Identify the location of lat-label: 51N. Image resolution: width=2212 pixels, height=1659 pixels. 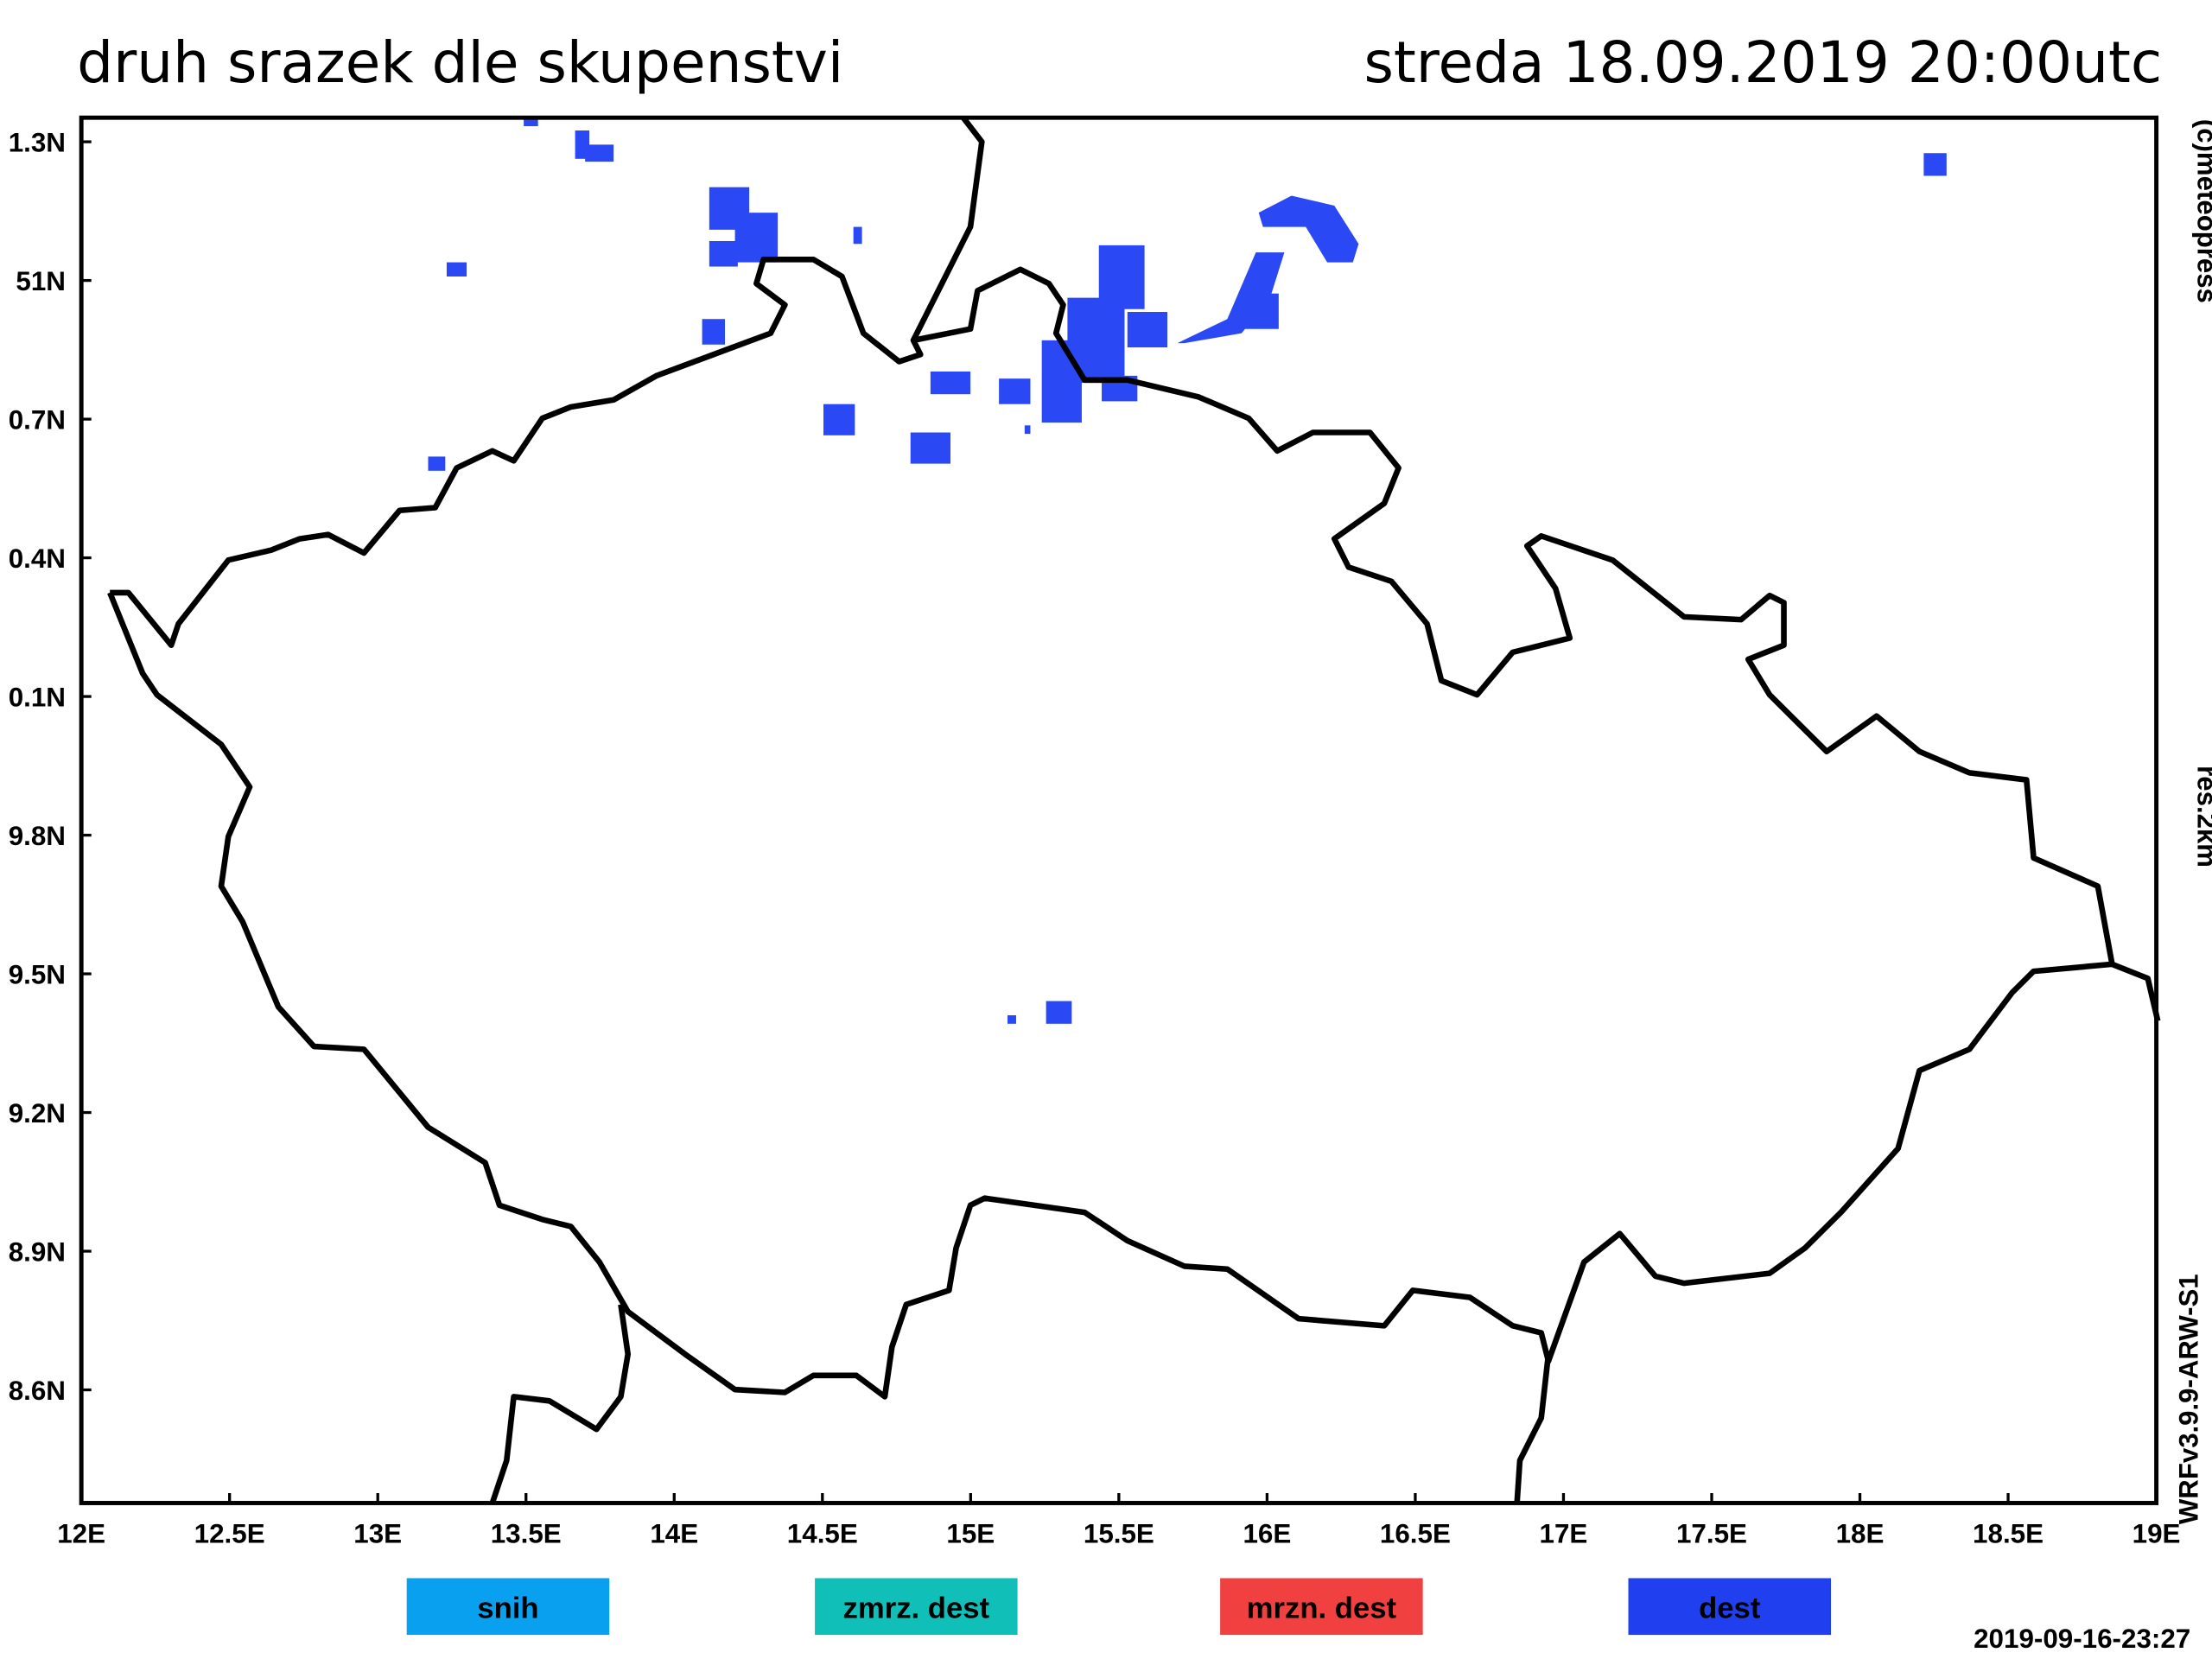
(41, 281).